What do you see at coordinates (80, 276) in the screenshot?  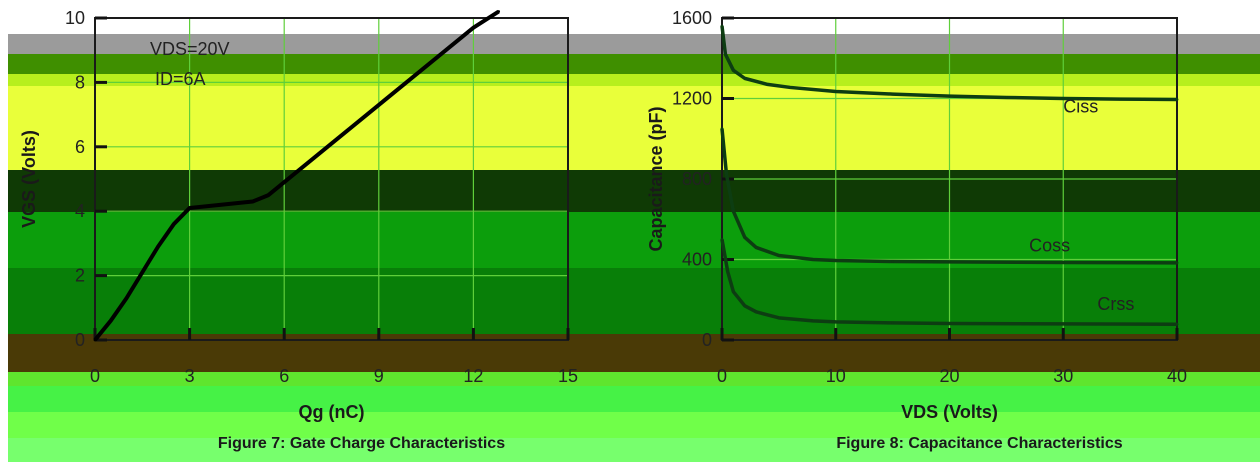 I see `y-tick-label: 2` at bounding box center [80, 276].